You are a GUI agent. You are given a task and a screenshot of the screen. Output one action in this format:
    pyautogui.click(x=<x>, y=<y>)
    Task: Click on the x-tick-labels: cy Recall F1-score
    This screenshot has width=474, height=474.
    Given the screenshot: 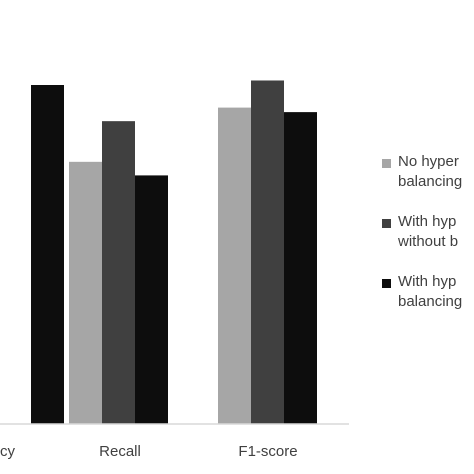 What is the action you would take?
    pyautogui.click(x=149, y=451)
    